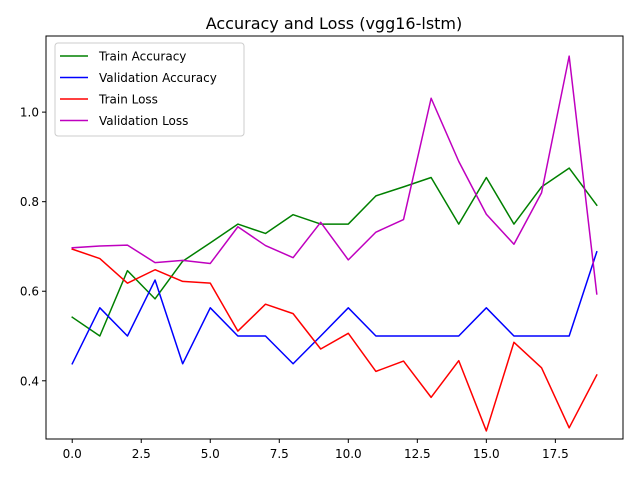 The image size is (640, 484). What do you see at coordinates (29, 113) in the screenshot?
I see `y-tick-label: 1.0` at bounding box center [29, 113].